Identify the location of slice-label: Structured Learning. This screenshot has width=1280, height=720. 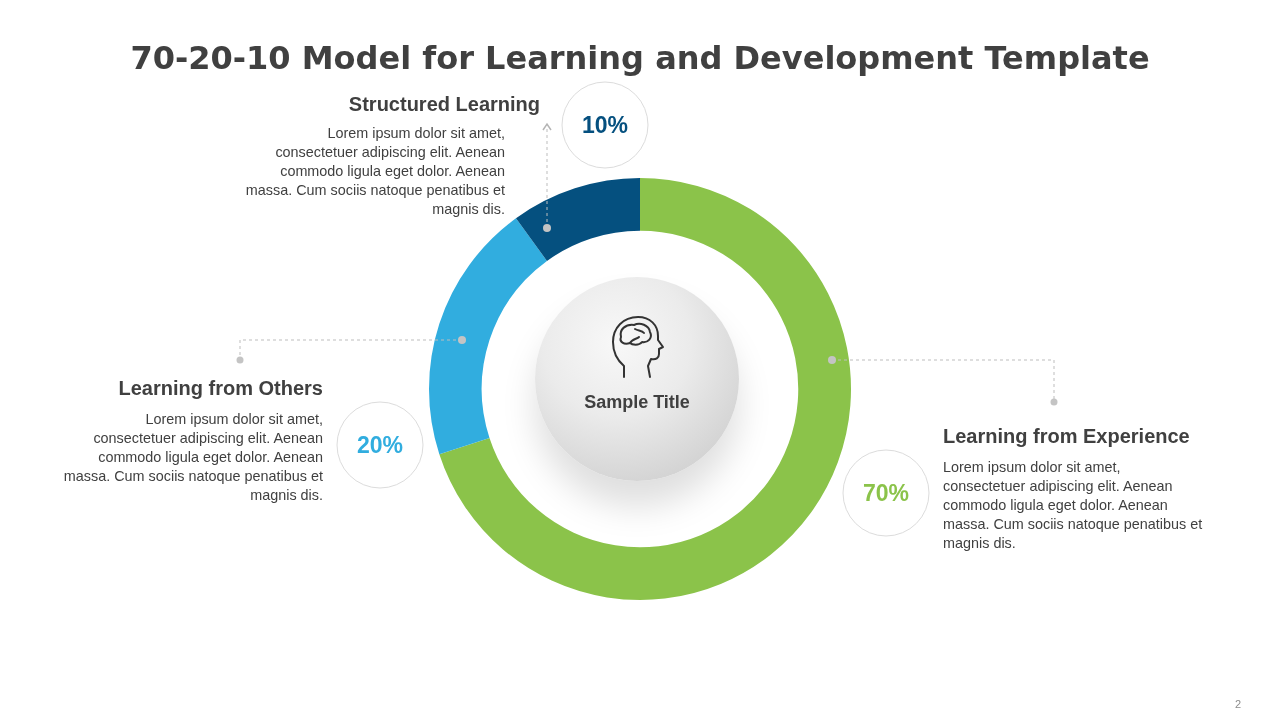
(444, 104).